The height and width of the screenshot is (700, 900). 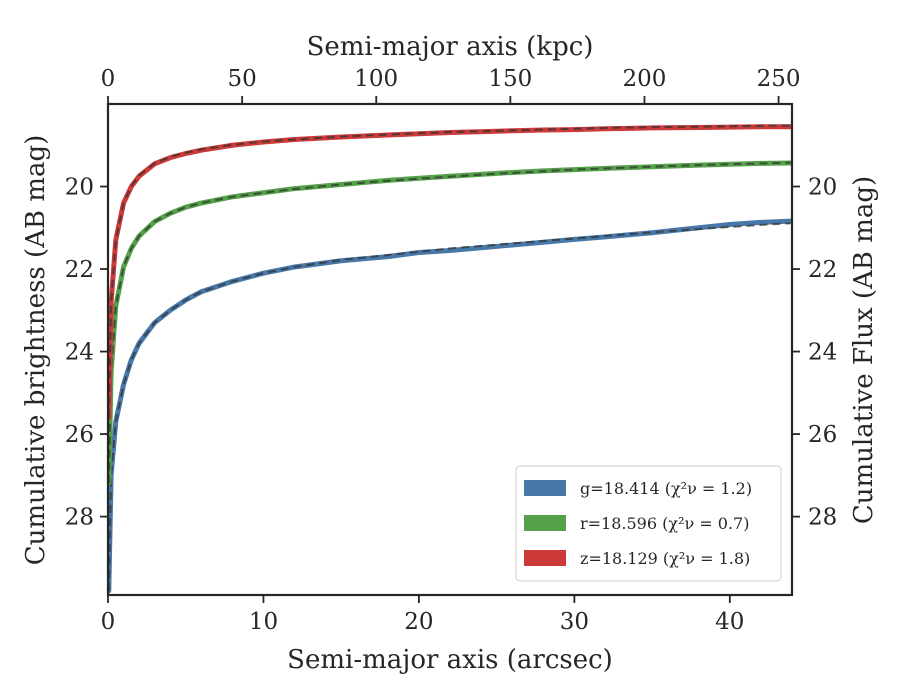 I want to click on legend-label-r: r=18.596 (χ²ν = 0.7), so click(x=664, y=523).